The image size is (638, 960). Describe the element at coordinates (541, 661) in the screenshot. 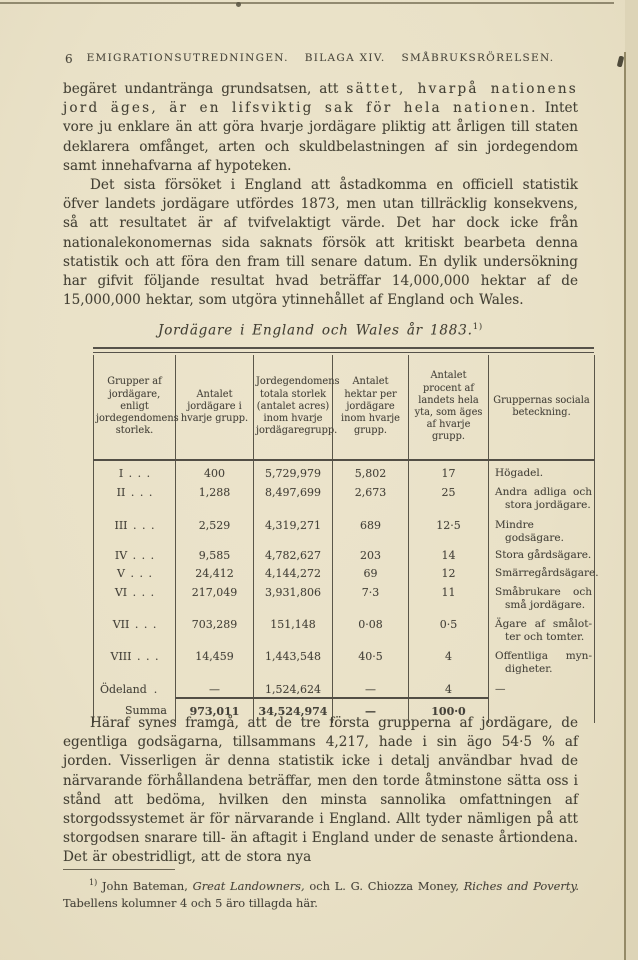

I see `cell-social-label: Offentliga myn­digheter.` at that location.